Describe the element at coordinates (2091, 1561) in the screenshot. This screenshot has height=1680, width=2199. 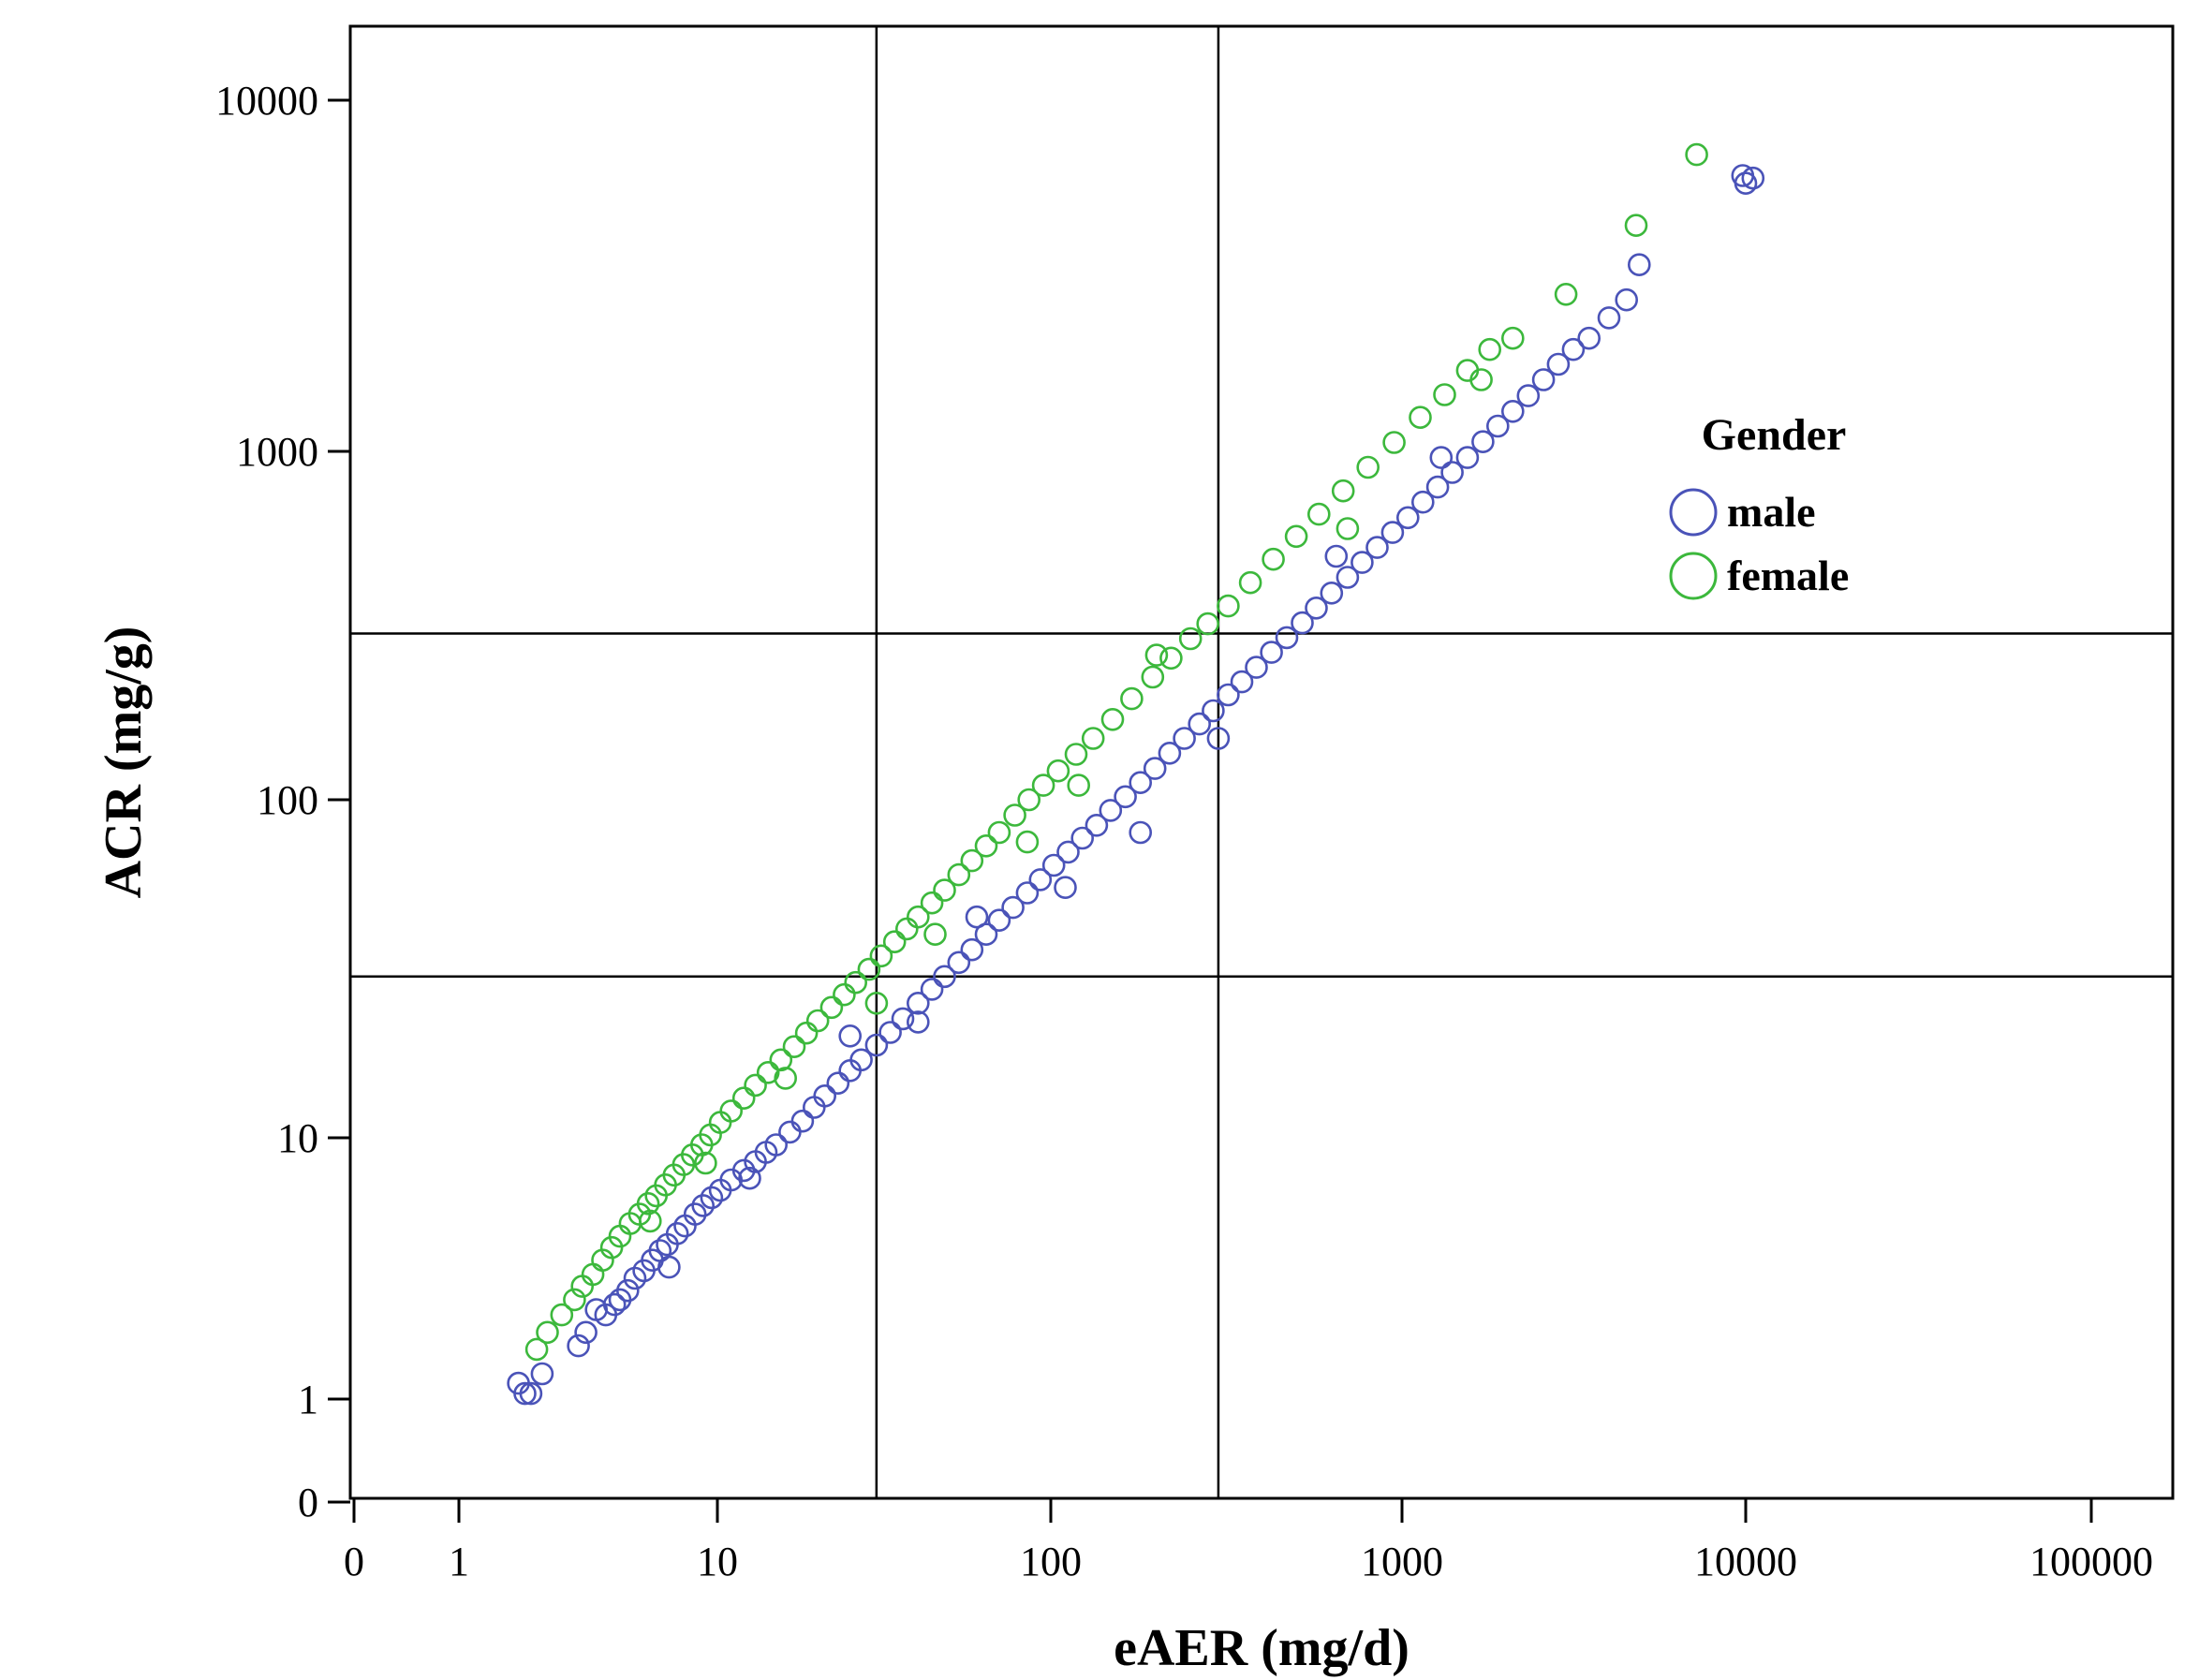
I see `x-tick-label-100000: 100000` at that location.